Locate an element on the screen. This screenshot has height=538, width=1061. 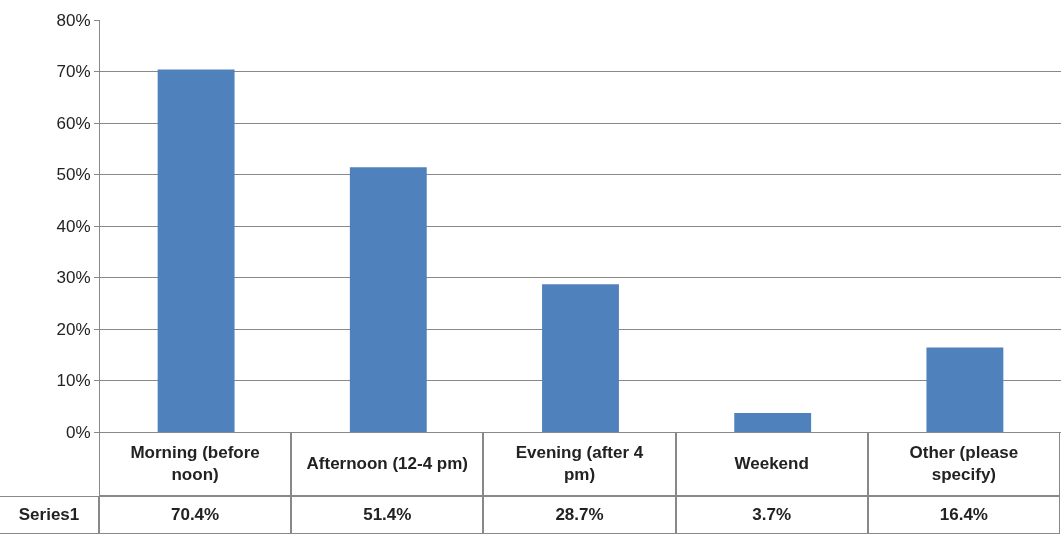
data-label: 3.7% is located at coordinates (772, 514).